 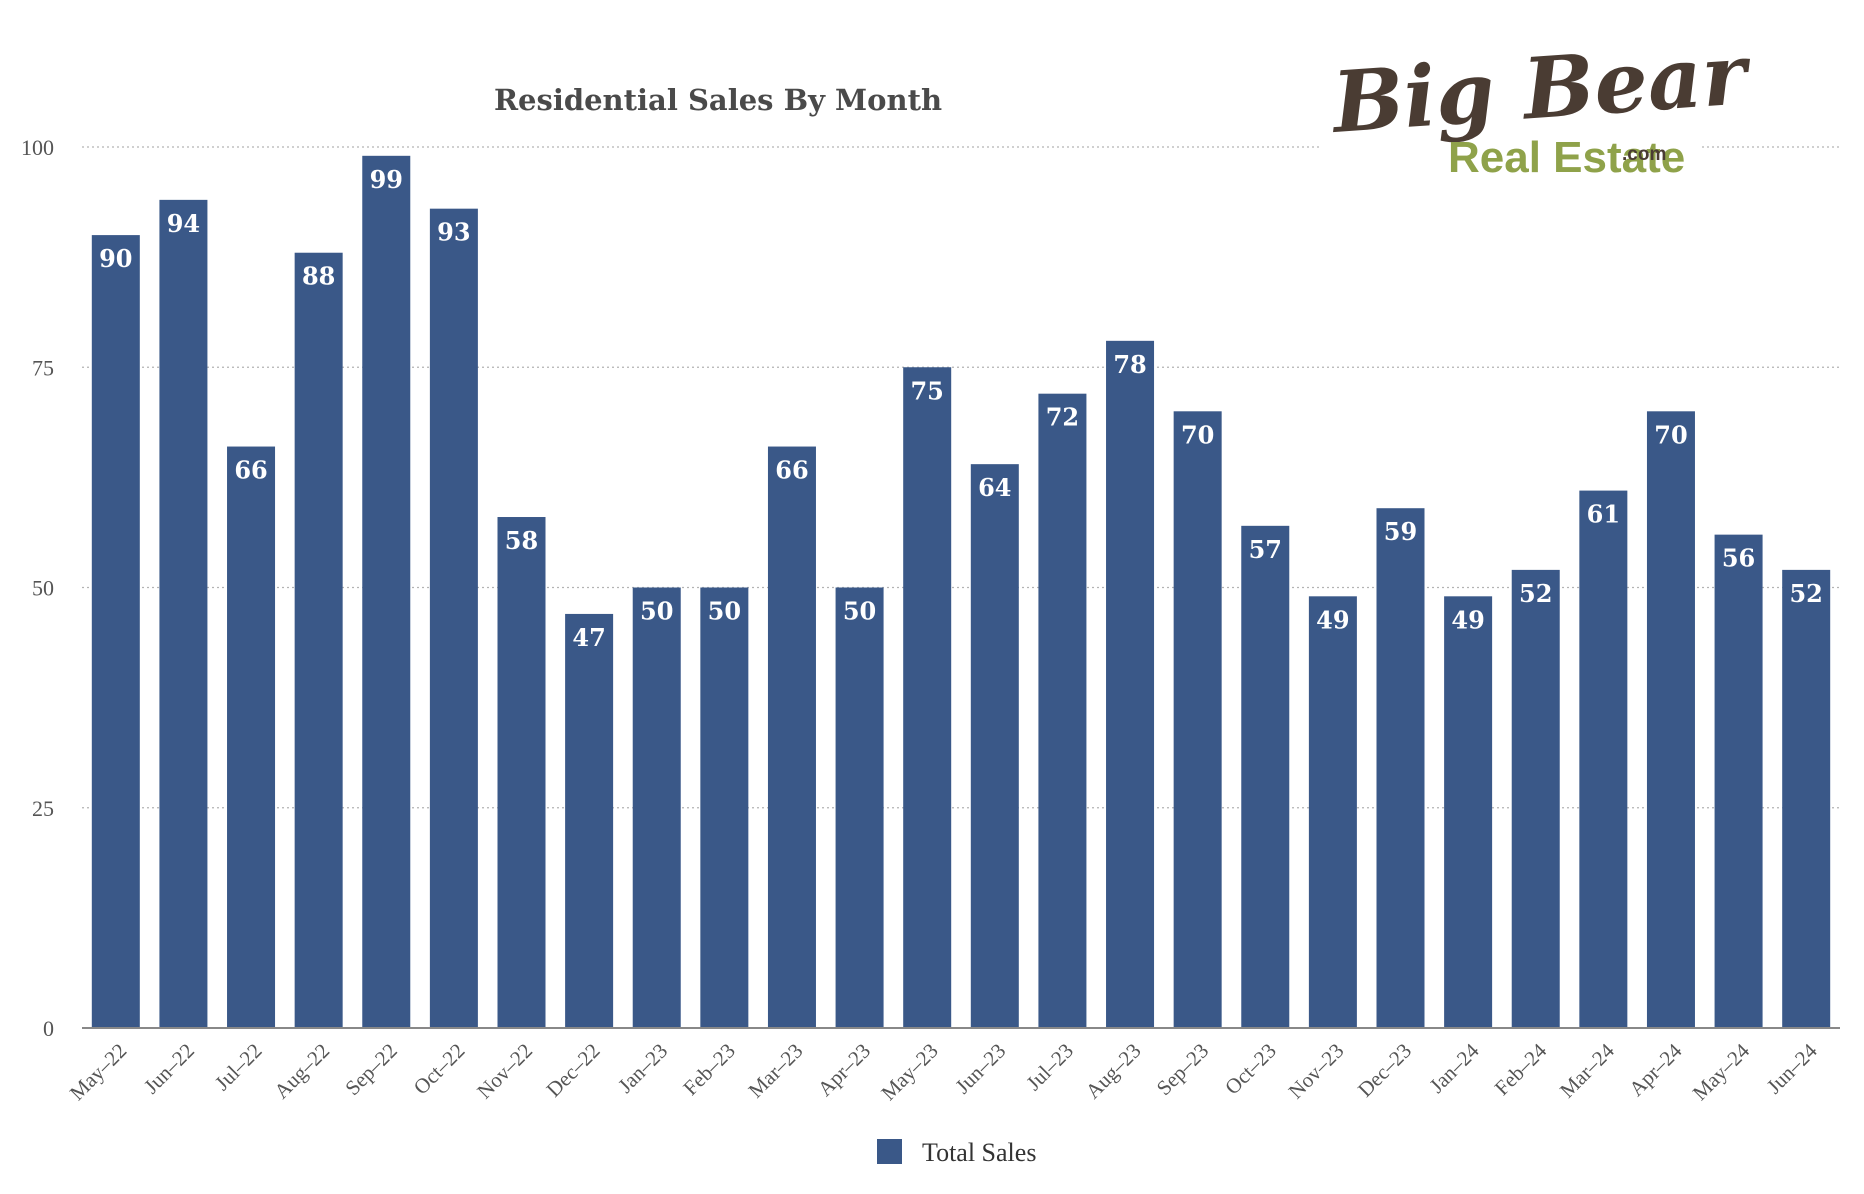 I want to click on legend-swatch, so click(x=889, y=1151).